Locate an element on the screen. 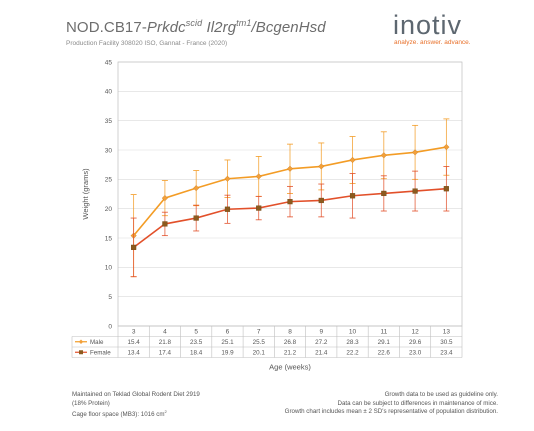  y-tick-label: 30 is located at coordinates (109, 150).